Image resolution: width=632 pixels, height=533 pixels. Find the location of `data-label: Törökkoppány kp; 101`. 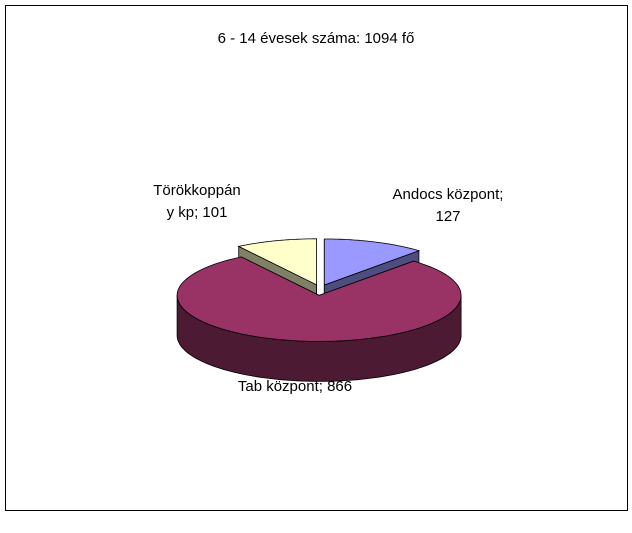

data-label: Törökkoppány kp; 101 is located at coordinates (197, 201).